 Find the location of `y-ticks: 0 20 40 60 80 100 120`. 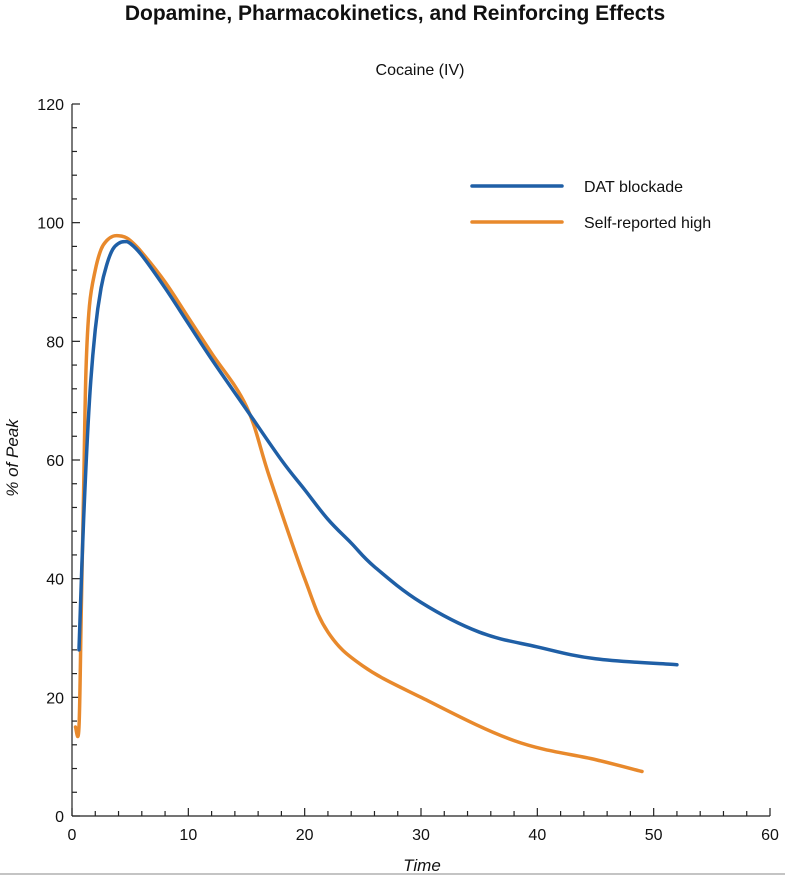

y-ticks: 0 20 40 60 80 100 120 is located at coordinates (58, 461).